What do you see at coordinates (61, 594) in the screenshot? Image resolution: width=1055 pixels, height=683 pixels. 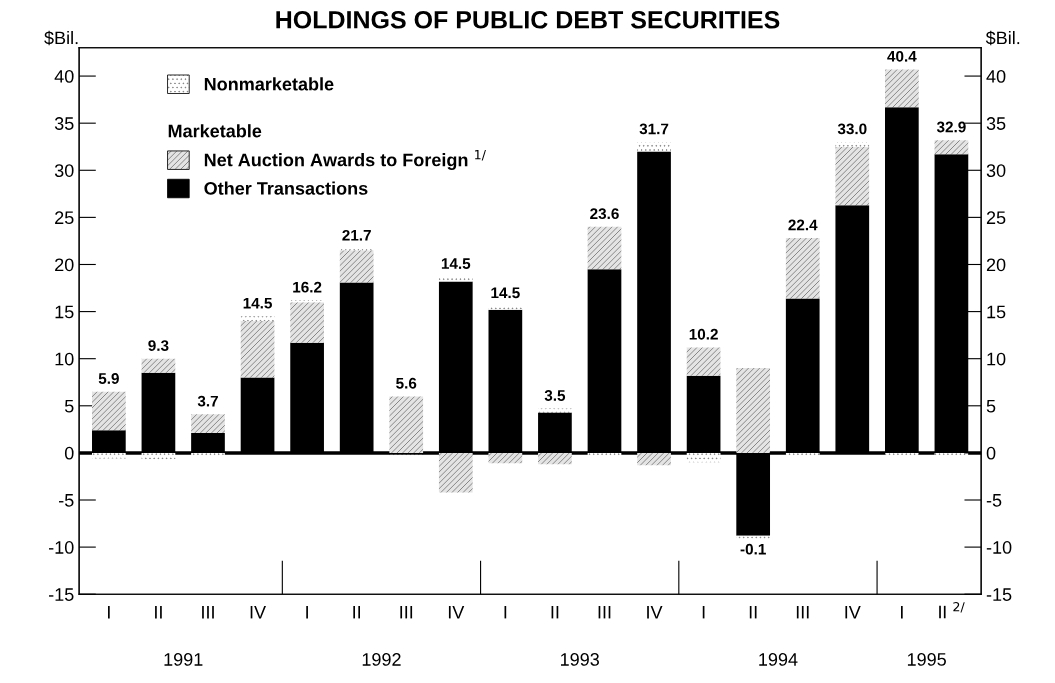 I see `y-tick-label: -15` at bounding box center [61, 594].